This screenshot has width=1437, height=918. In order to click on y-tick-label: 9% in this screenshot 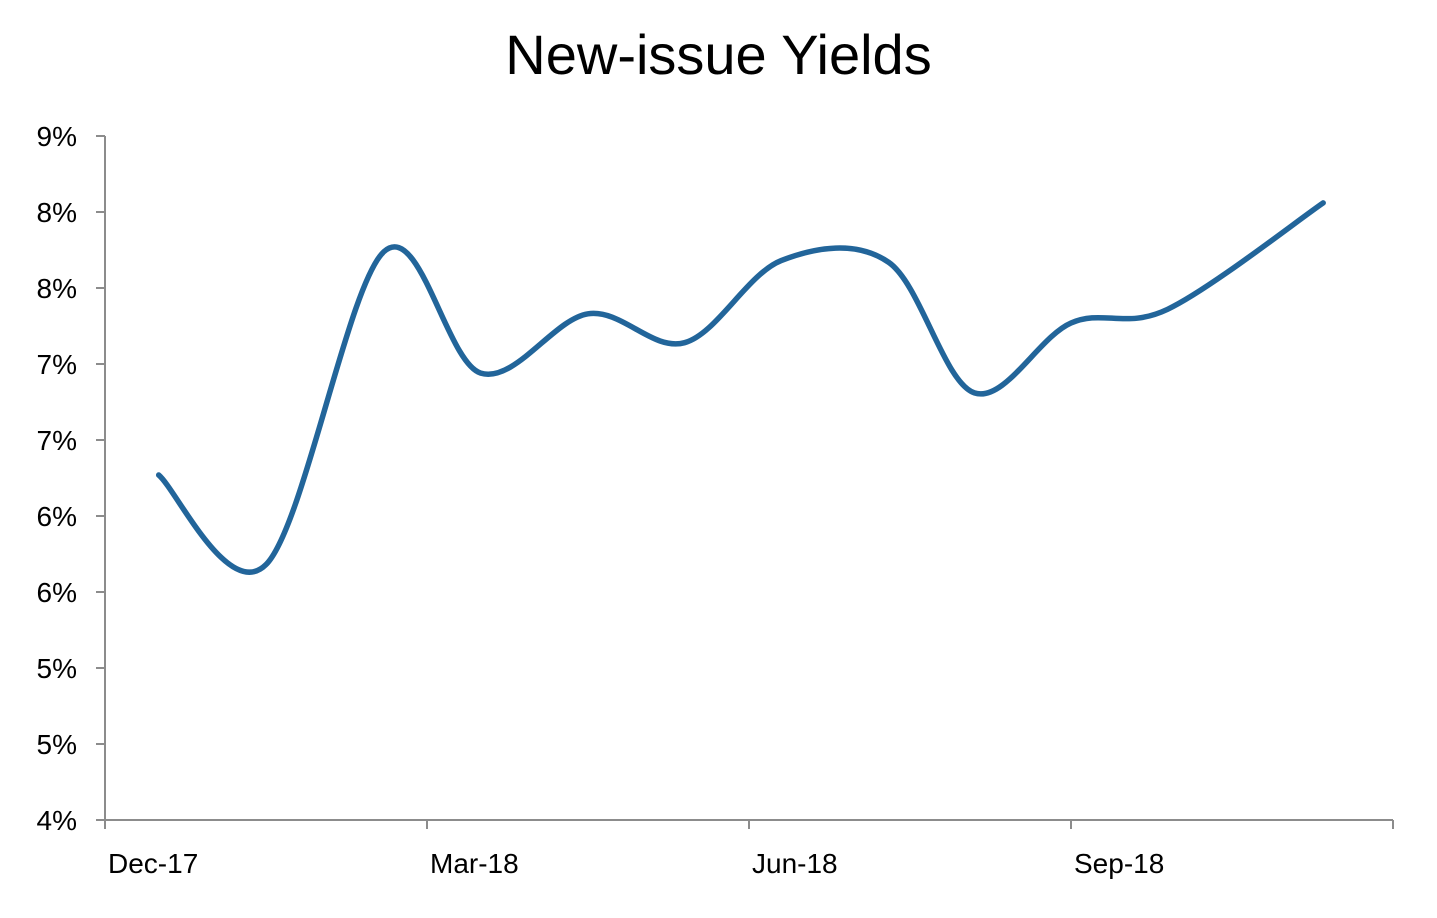, I will do `click(57, 136)`.